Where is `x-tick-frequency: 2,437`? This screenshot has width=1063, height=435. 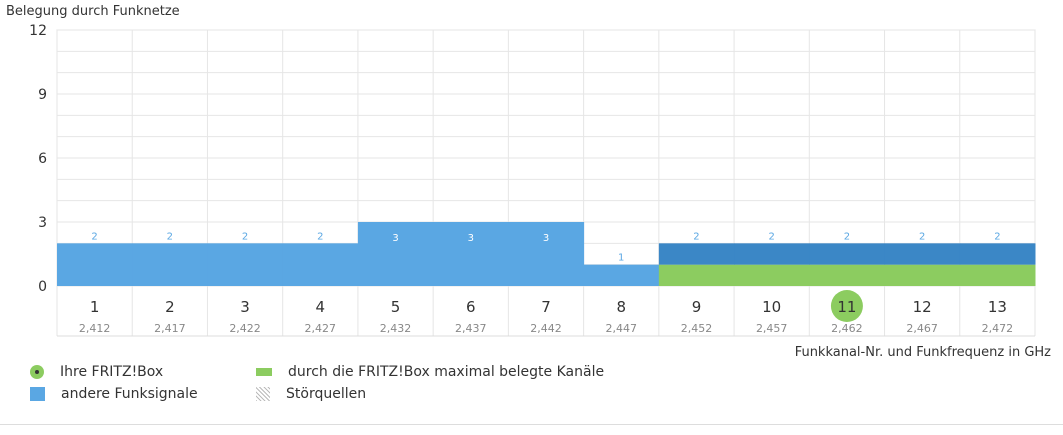
x-tick-frequency: 2,437 is located at coordinates (471, 328).